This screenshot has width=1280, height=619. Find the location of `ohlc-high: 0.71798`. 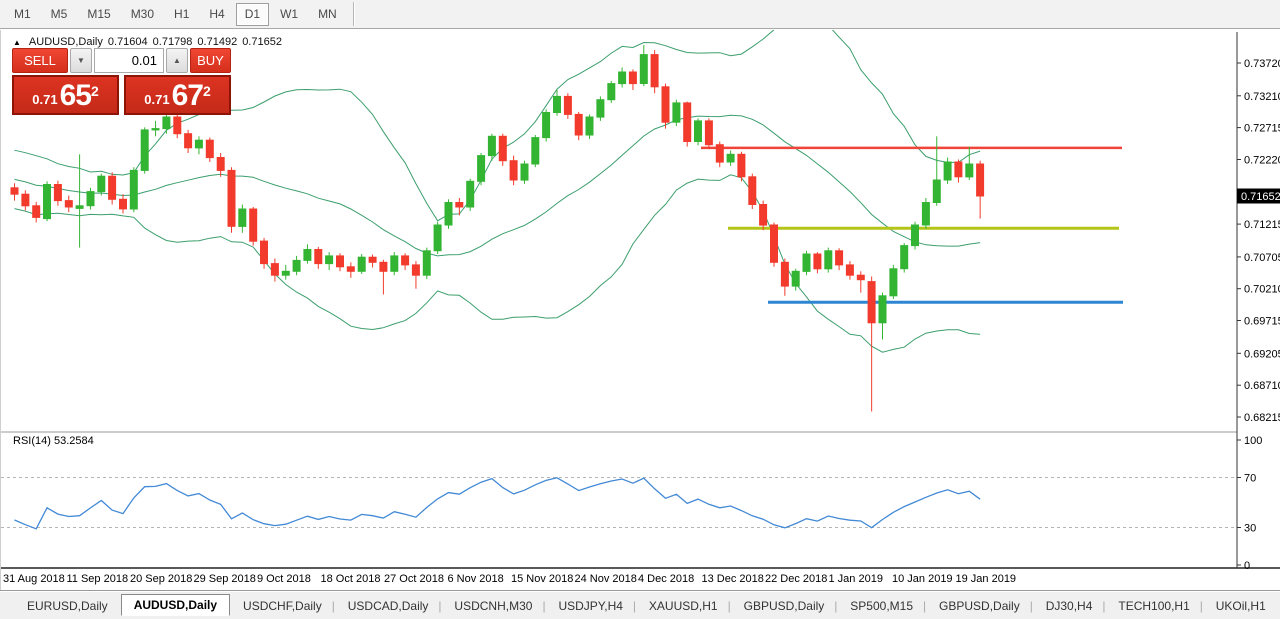

ohlc-high: 0.71798 is located at coordinates (172, 42).